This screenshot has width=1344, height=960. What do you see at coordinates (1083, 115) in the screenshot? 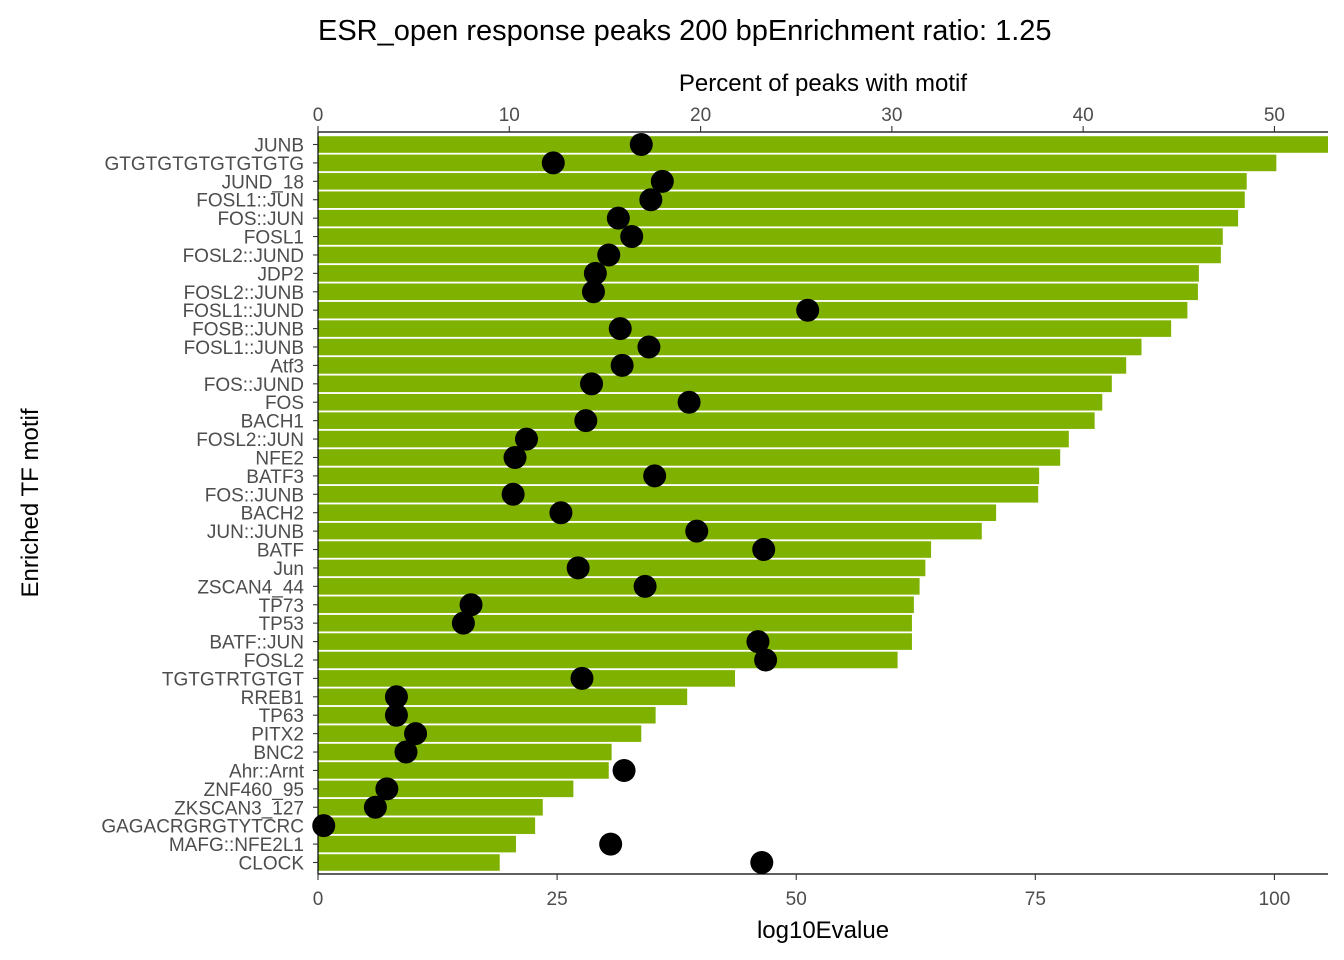
I see `x2-tick-label: 40` at bounding box center [1083, 115].